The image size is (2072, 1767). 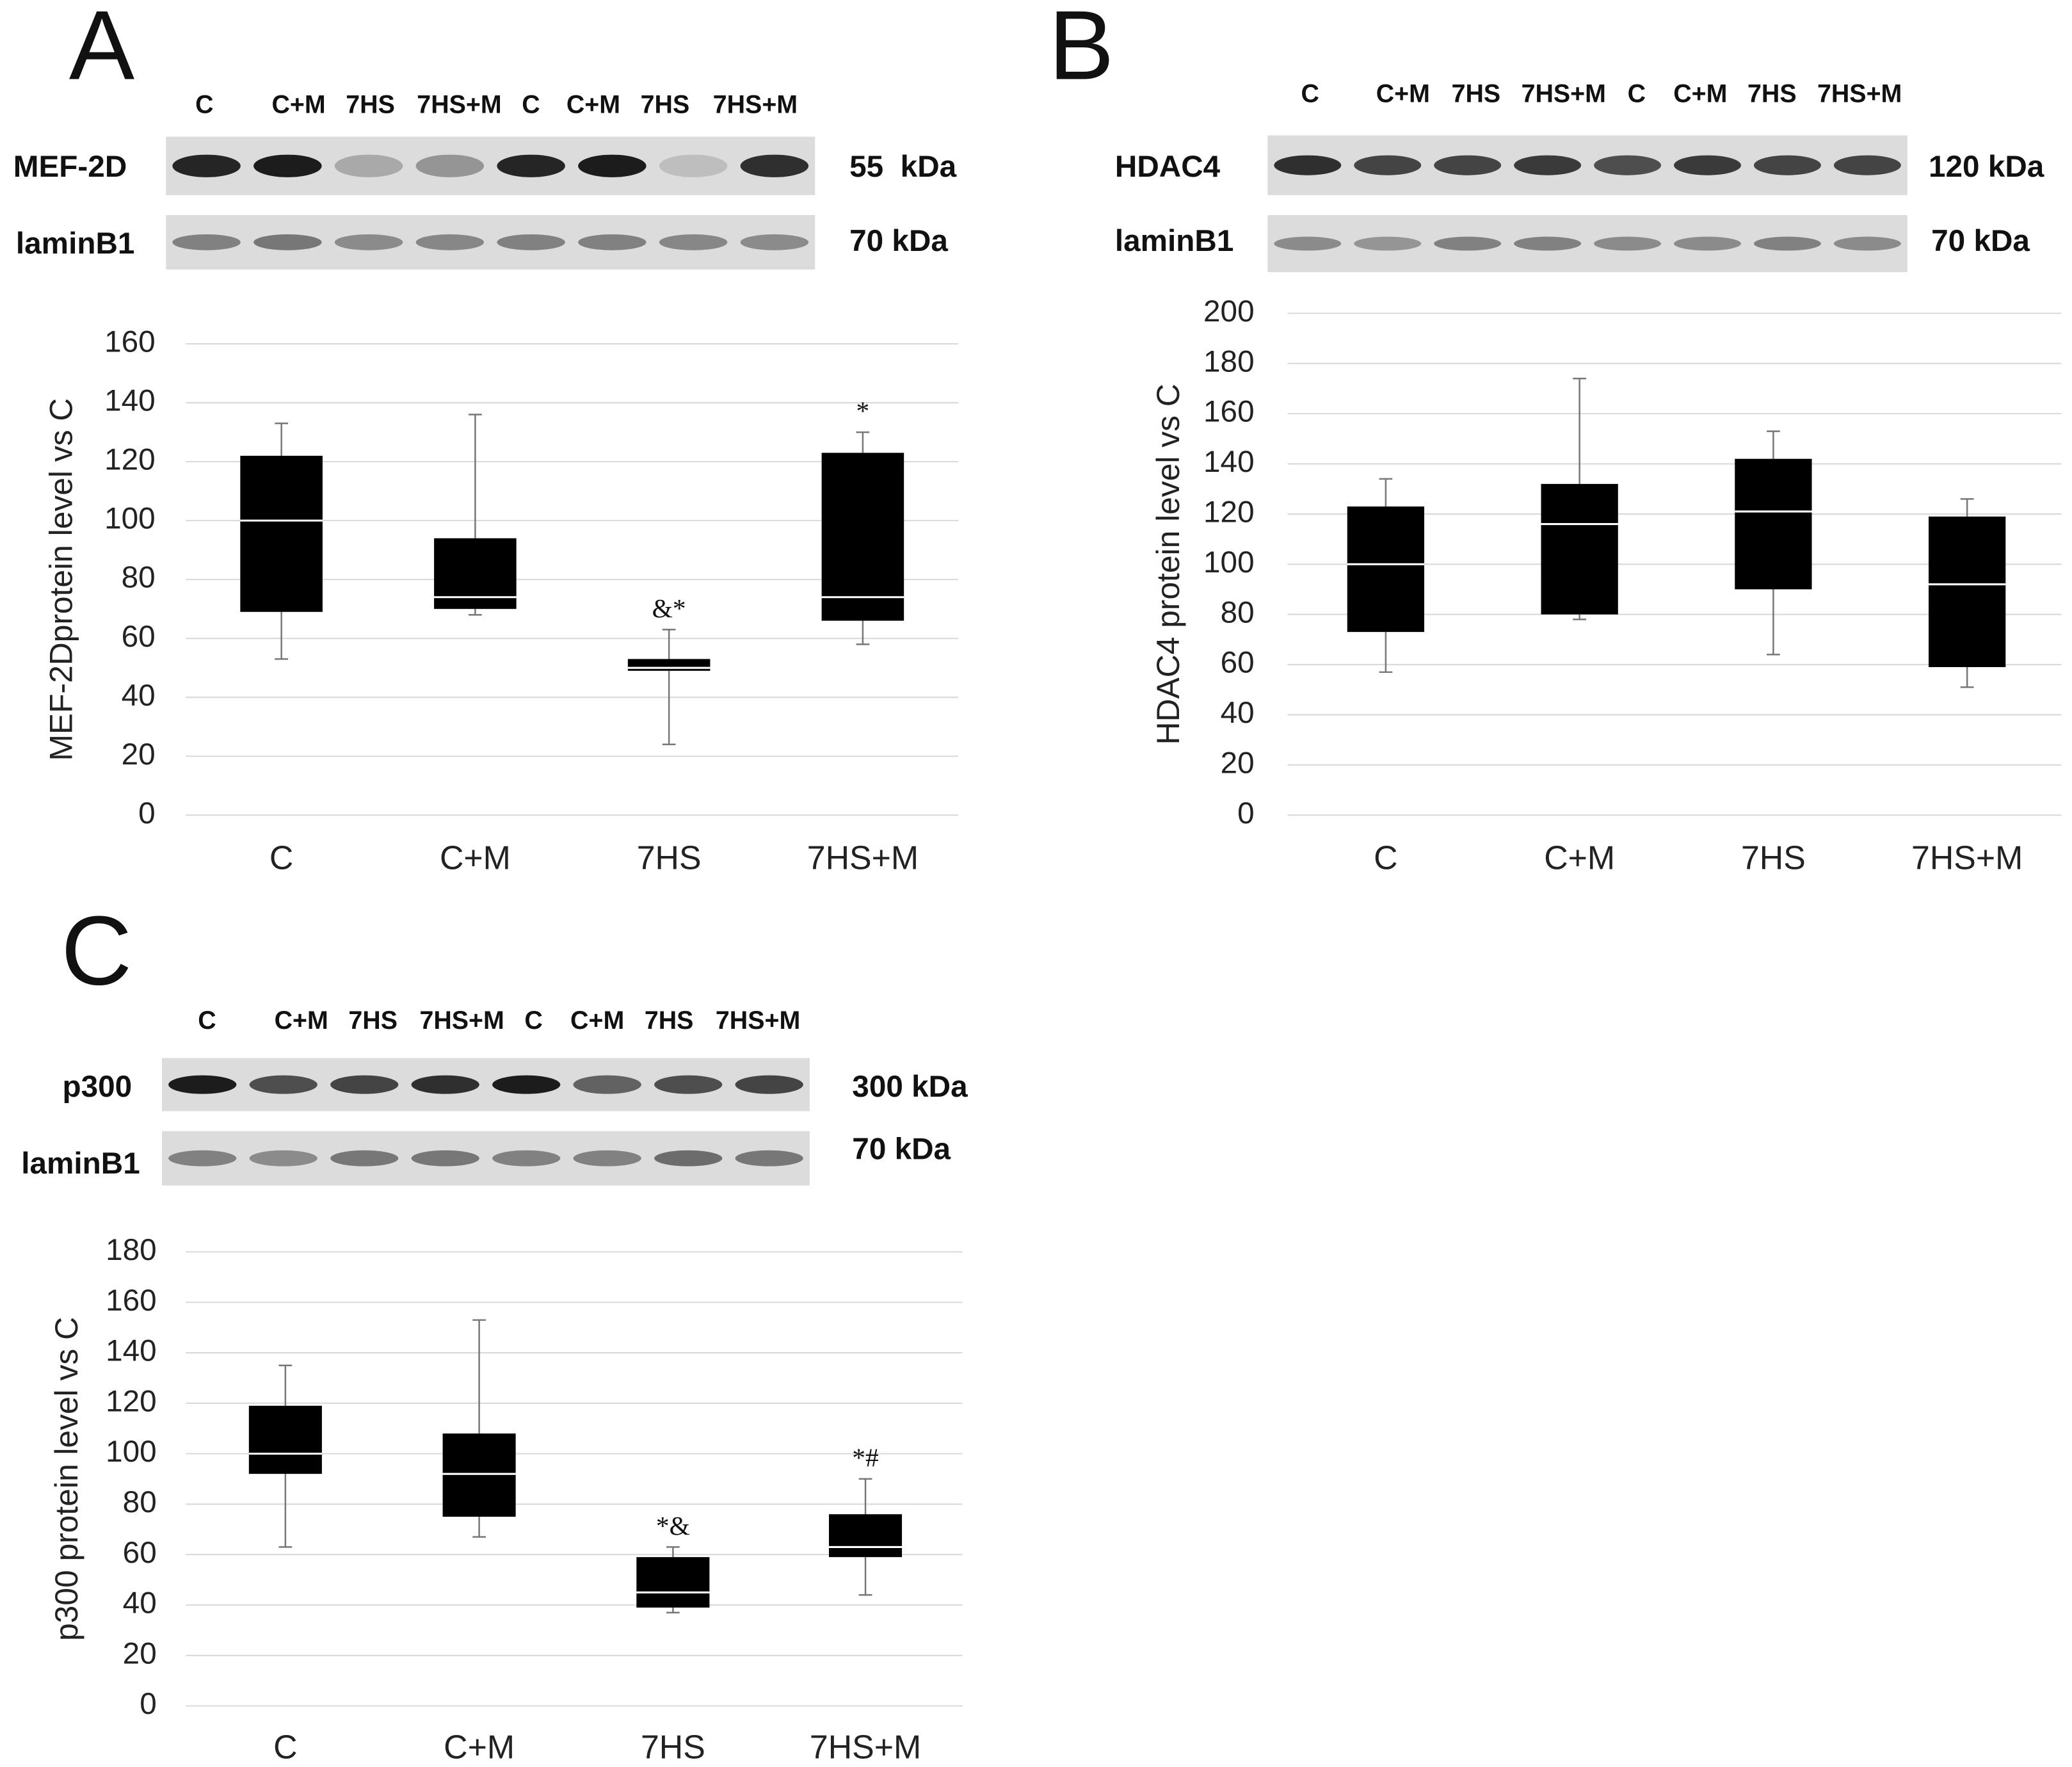 What do you see at coordinates (1229, 311) in the screenshot?
I see `y-tick-label: 200` at bounding box center [1229, 311].